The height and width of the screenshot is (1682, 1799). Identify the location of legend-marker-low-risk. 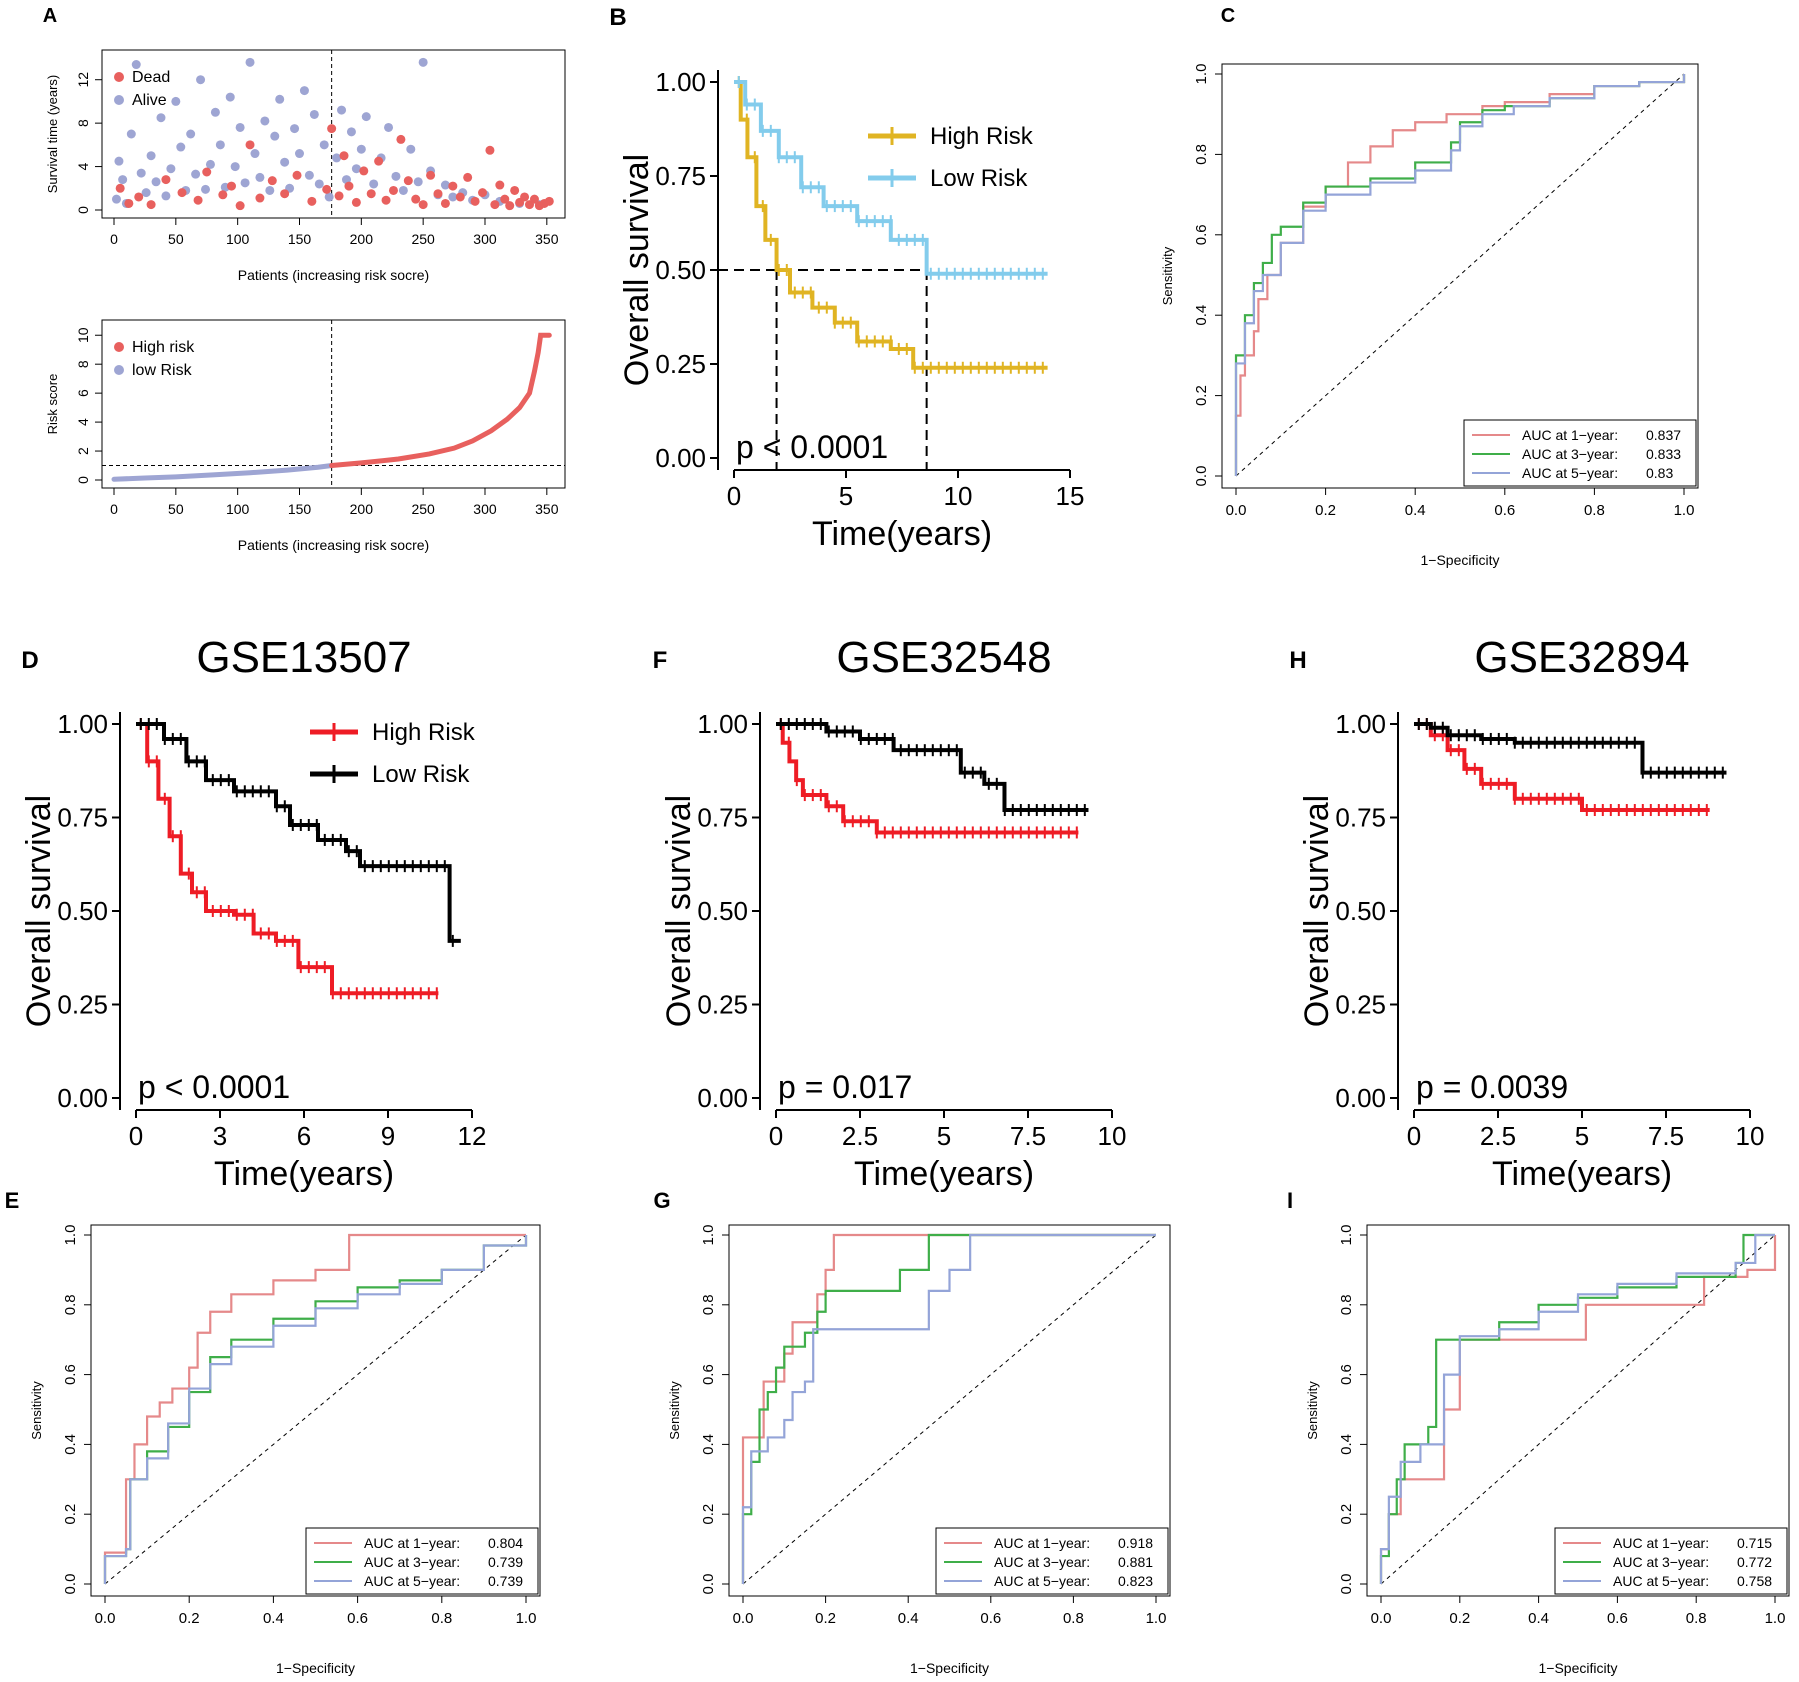
(119, 370).